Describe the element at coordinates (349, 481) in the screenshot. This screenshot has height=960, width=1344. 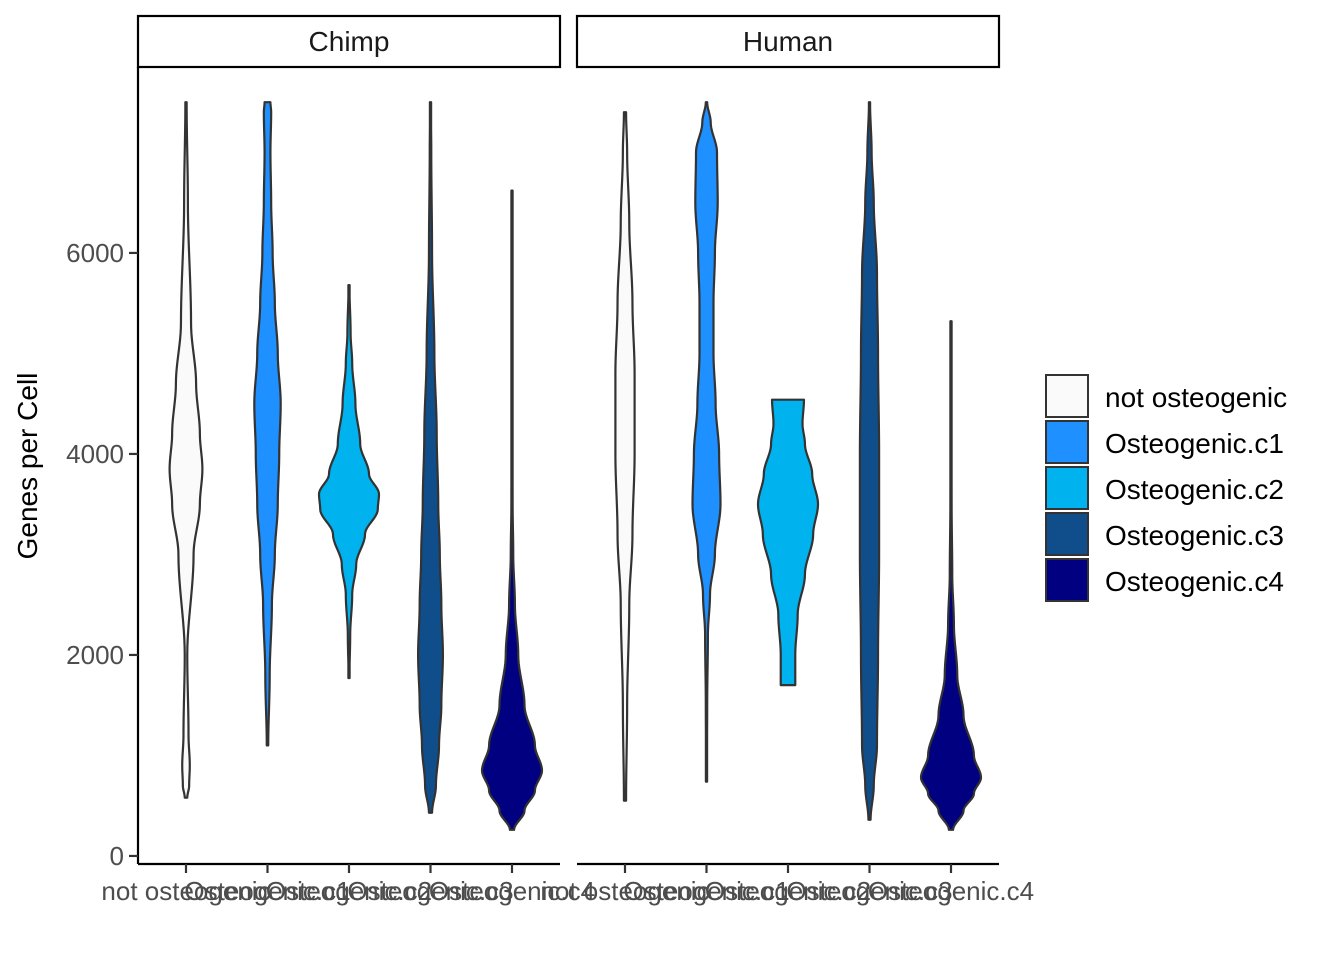
I see `violin-chimp-osteogenic-c2` at that location.